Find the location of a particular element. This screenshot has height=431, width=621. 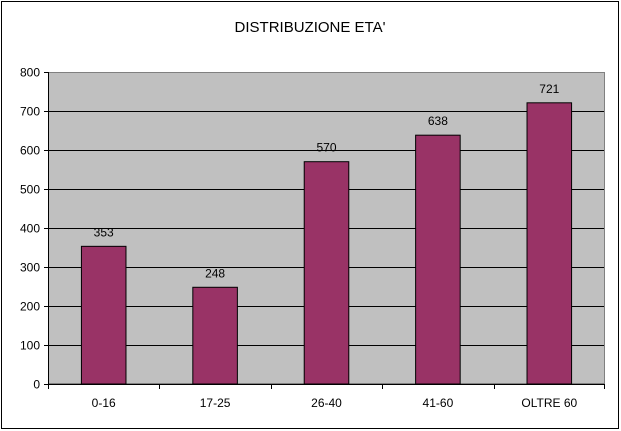

y-tick-label: 300 is located at coordinates (30, 268).